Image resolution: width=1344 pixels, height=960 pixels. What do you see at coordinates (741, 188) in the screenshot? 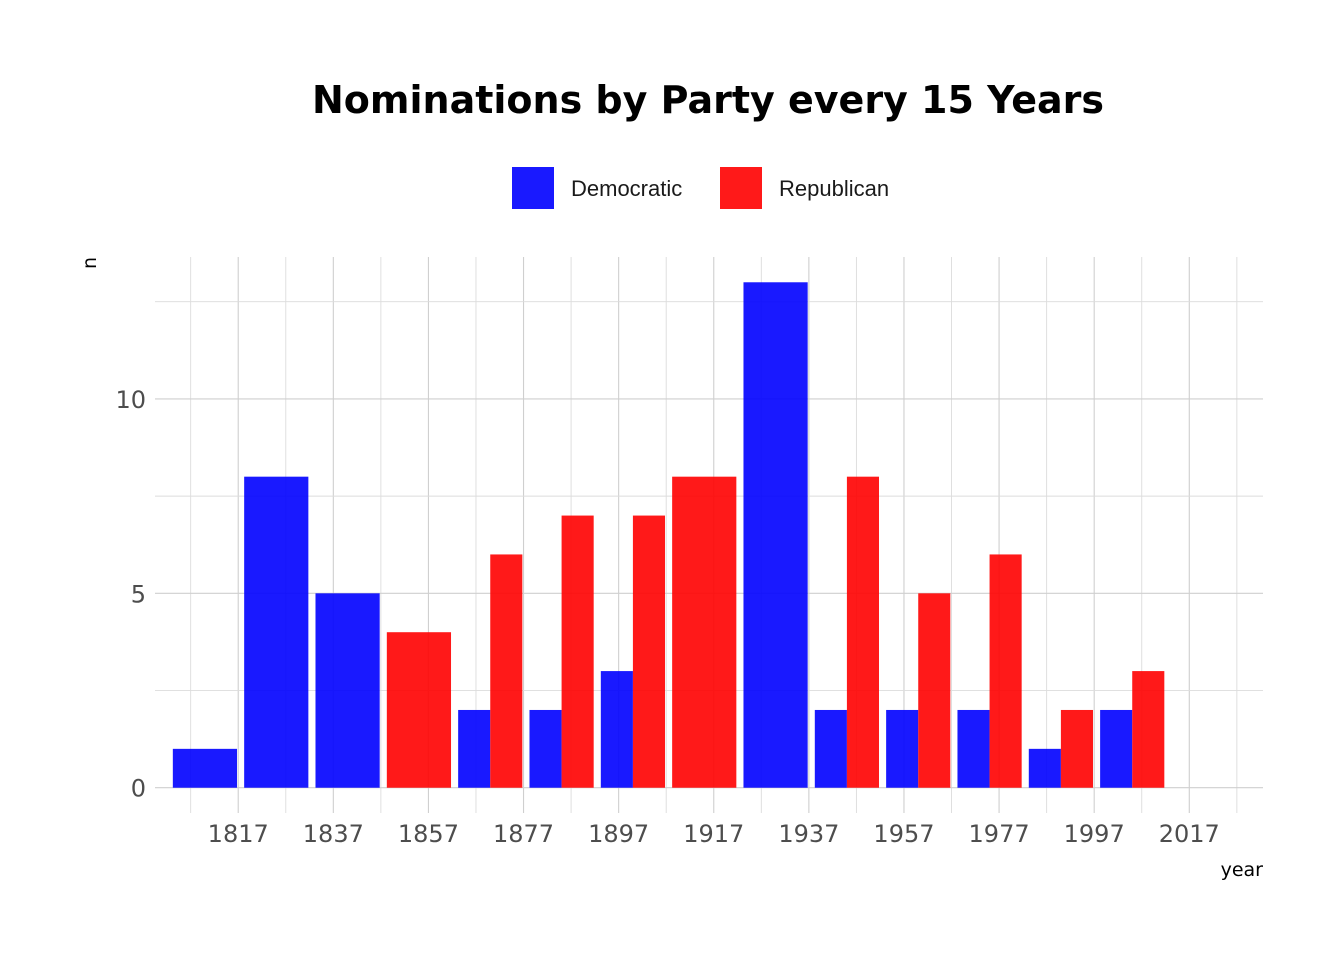
I see `legend-key-republican` at bounding box center [741, 188].